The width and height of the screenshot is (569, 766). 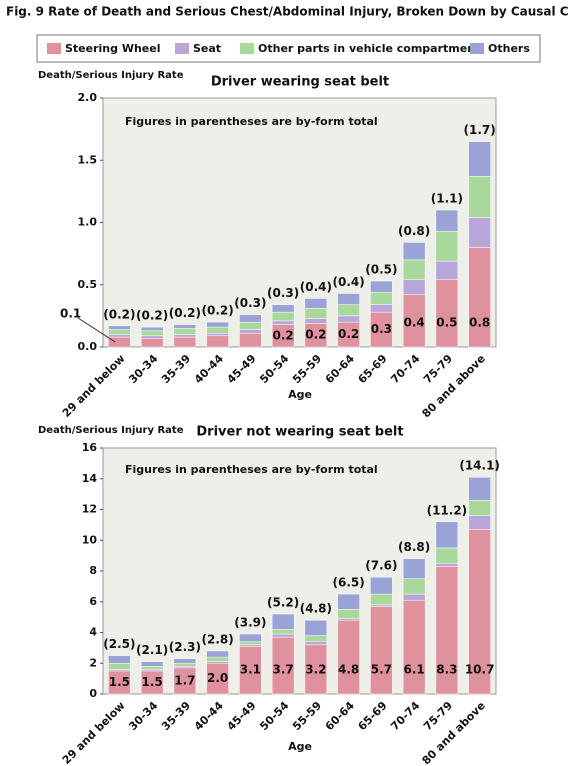 I want to click on chart-title: Driver wearing seat belt, so click(x=300, y=82).